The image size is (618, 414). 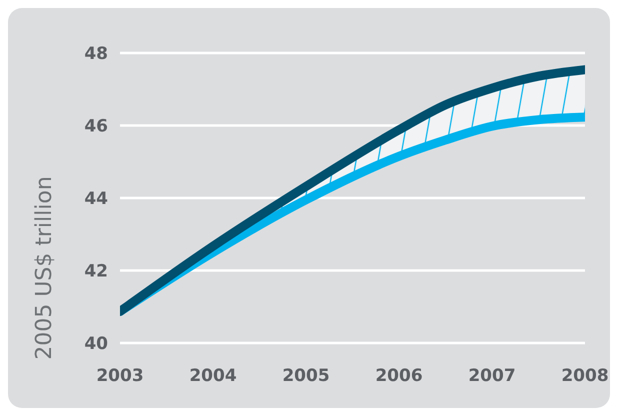 I want to click on x-tick-label: 2005, so click(x=306, y=376).